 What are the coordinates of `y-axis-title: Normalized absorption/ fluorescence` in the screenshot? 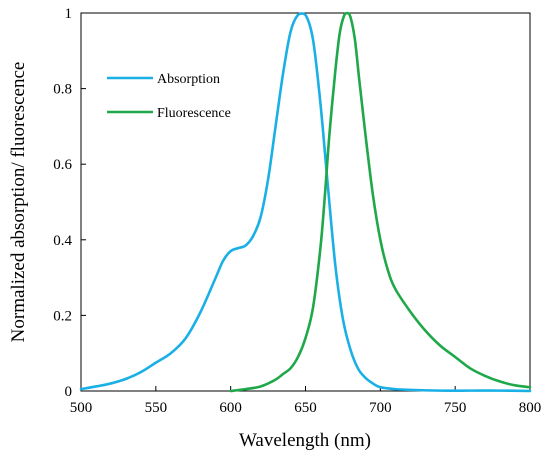 It's located at (18, 202).